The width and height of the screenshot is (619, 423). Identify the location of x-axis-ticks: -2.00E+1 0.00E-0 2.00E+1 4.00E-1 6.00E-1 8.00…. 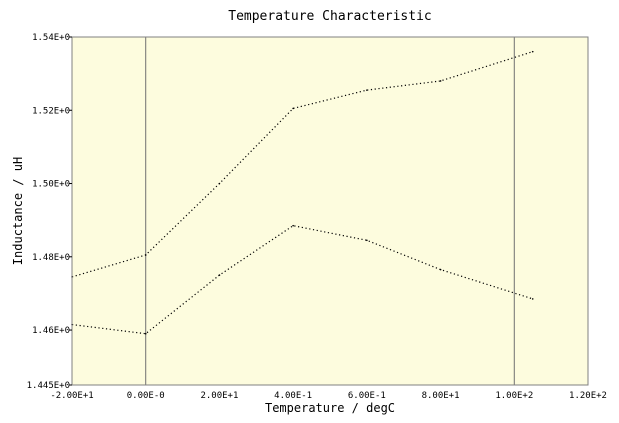
(328, 396).